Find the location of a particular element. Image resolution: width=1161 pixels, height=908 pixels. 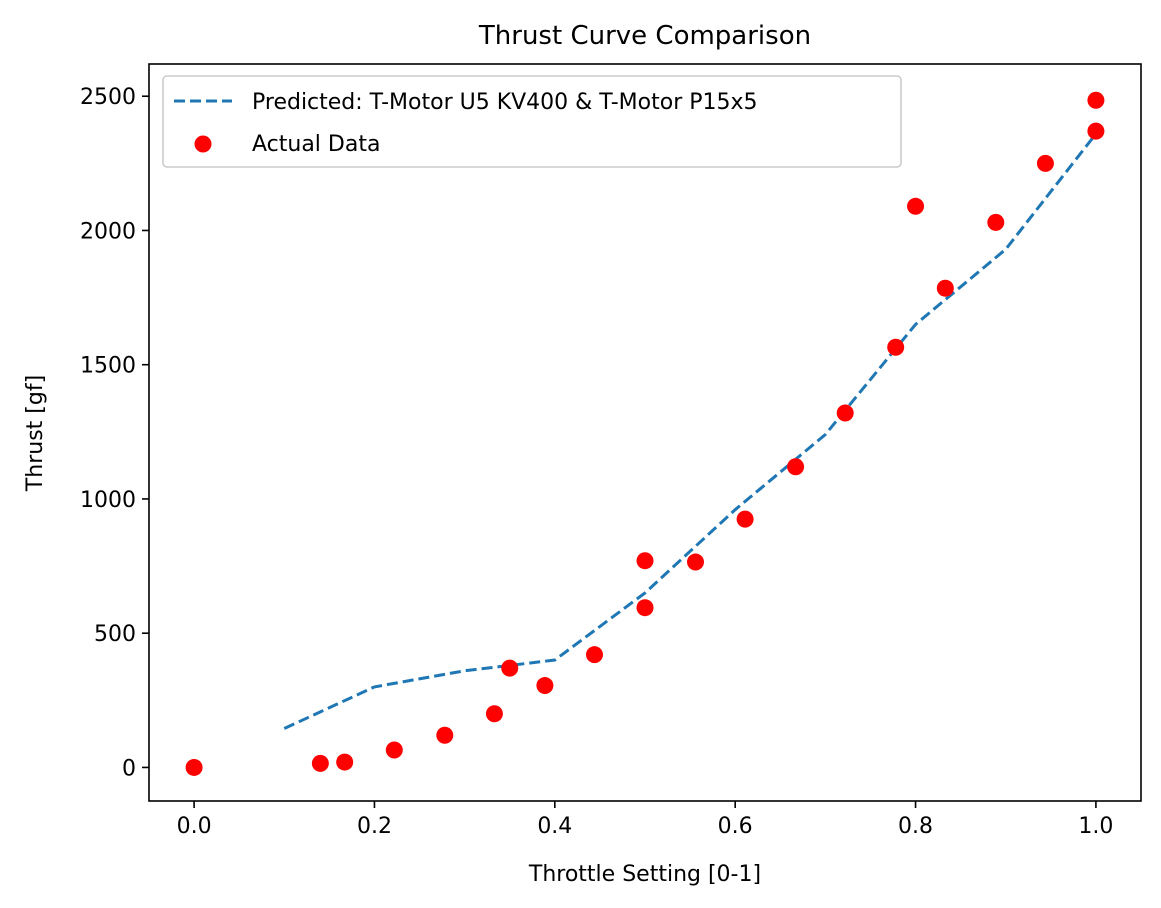

y-tick-label: 2000 is located at coordinates (108, 231).